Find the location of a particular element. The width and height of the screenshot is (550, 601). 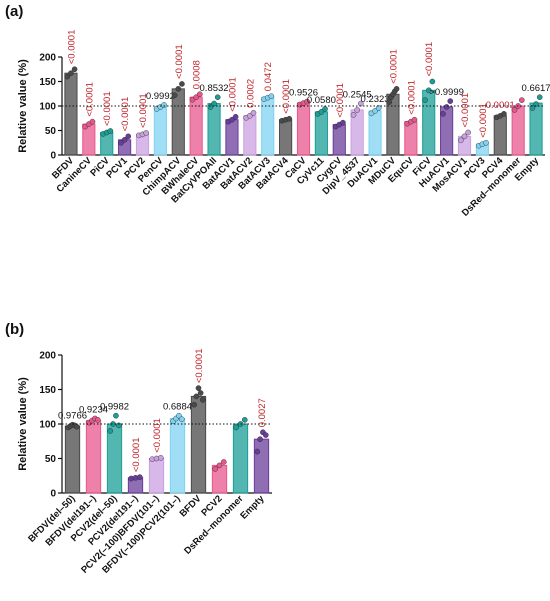

p-value: 0.9234 is located at coordinates (93, 409).